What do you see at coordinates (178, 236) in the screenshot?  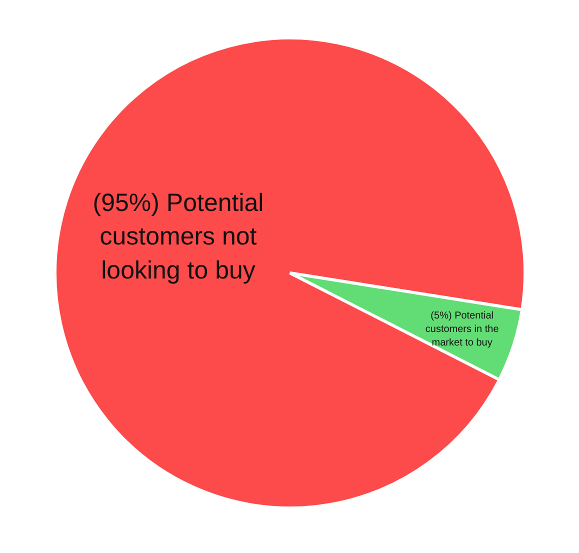 I see `slice-label: (95%) Potential customers not looking to buy` at bounding box center [178, 236].